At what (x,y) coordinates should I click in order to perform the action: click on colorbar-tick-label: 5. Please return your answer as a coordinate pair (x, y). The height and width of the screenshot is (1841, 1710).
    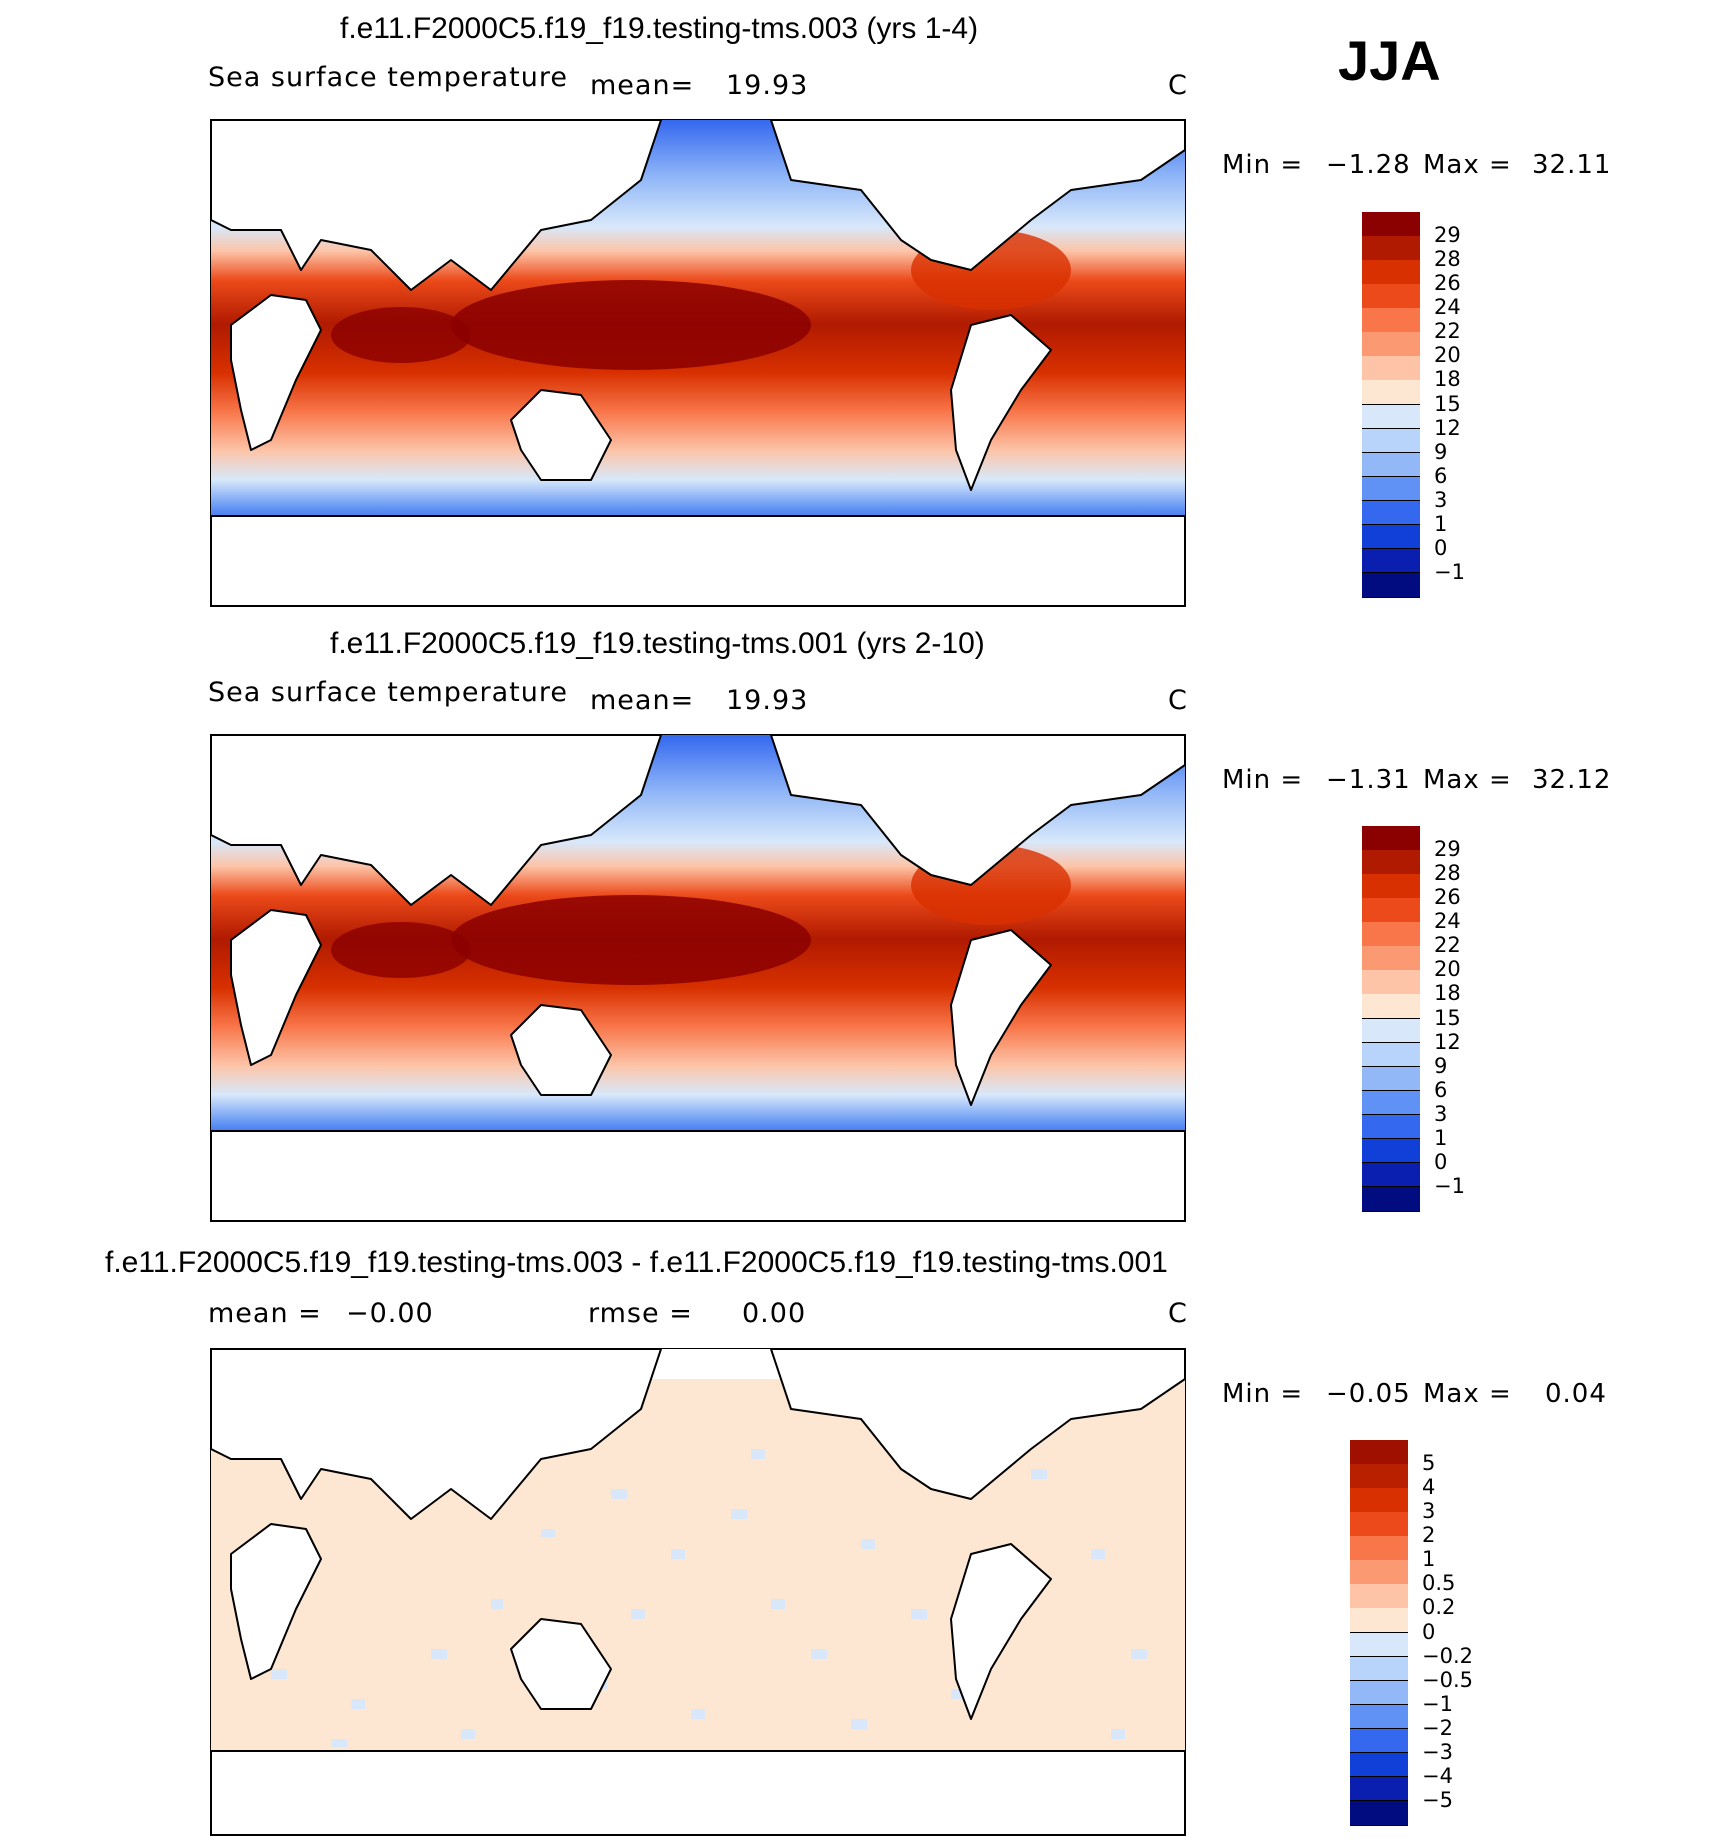
    Looking at the image, I should click on (1429, 1463).